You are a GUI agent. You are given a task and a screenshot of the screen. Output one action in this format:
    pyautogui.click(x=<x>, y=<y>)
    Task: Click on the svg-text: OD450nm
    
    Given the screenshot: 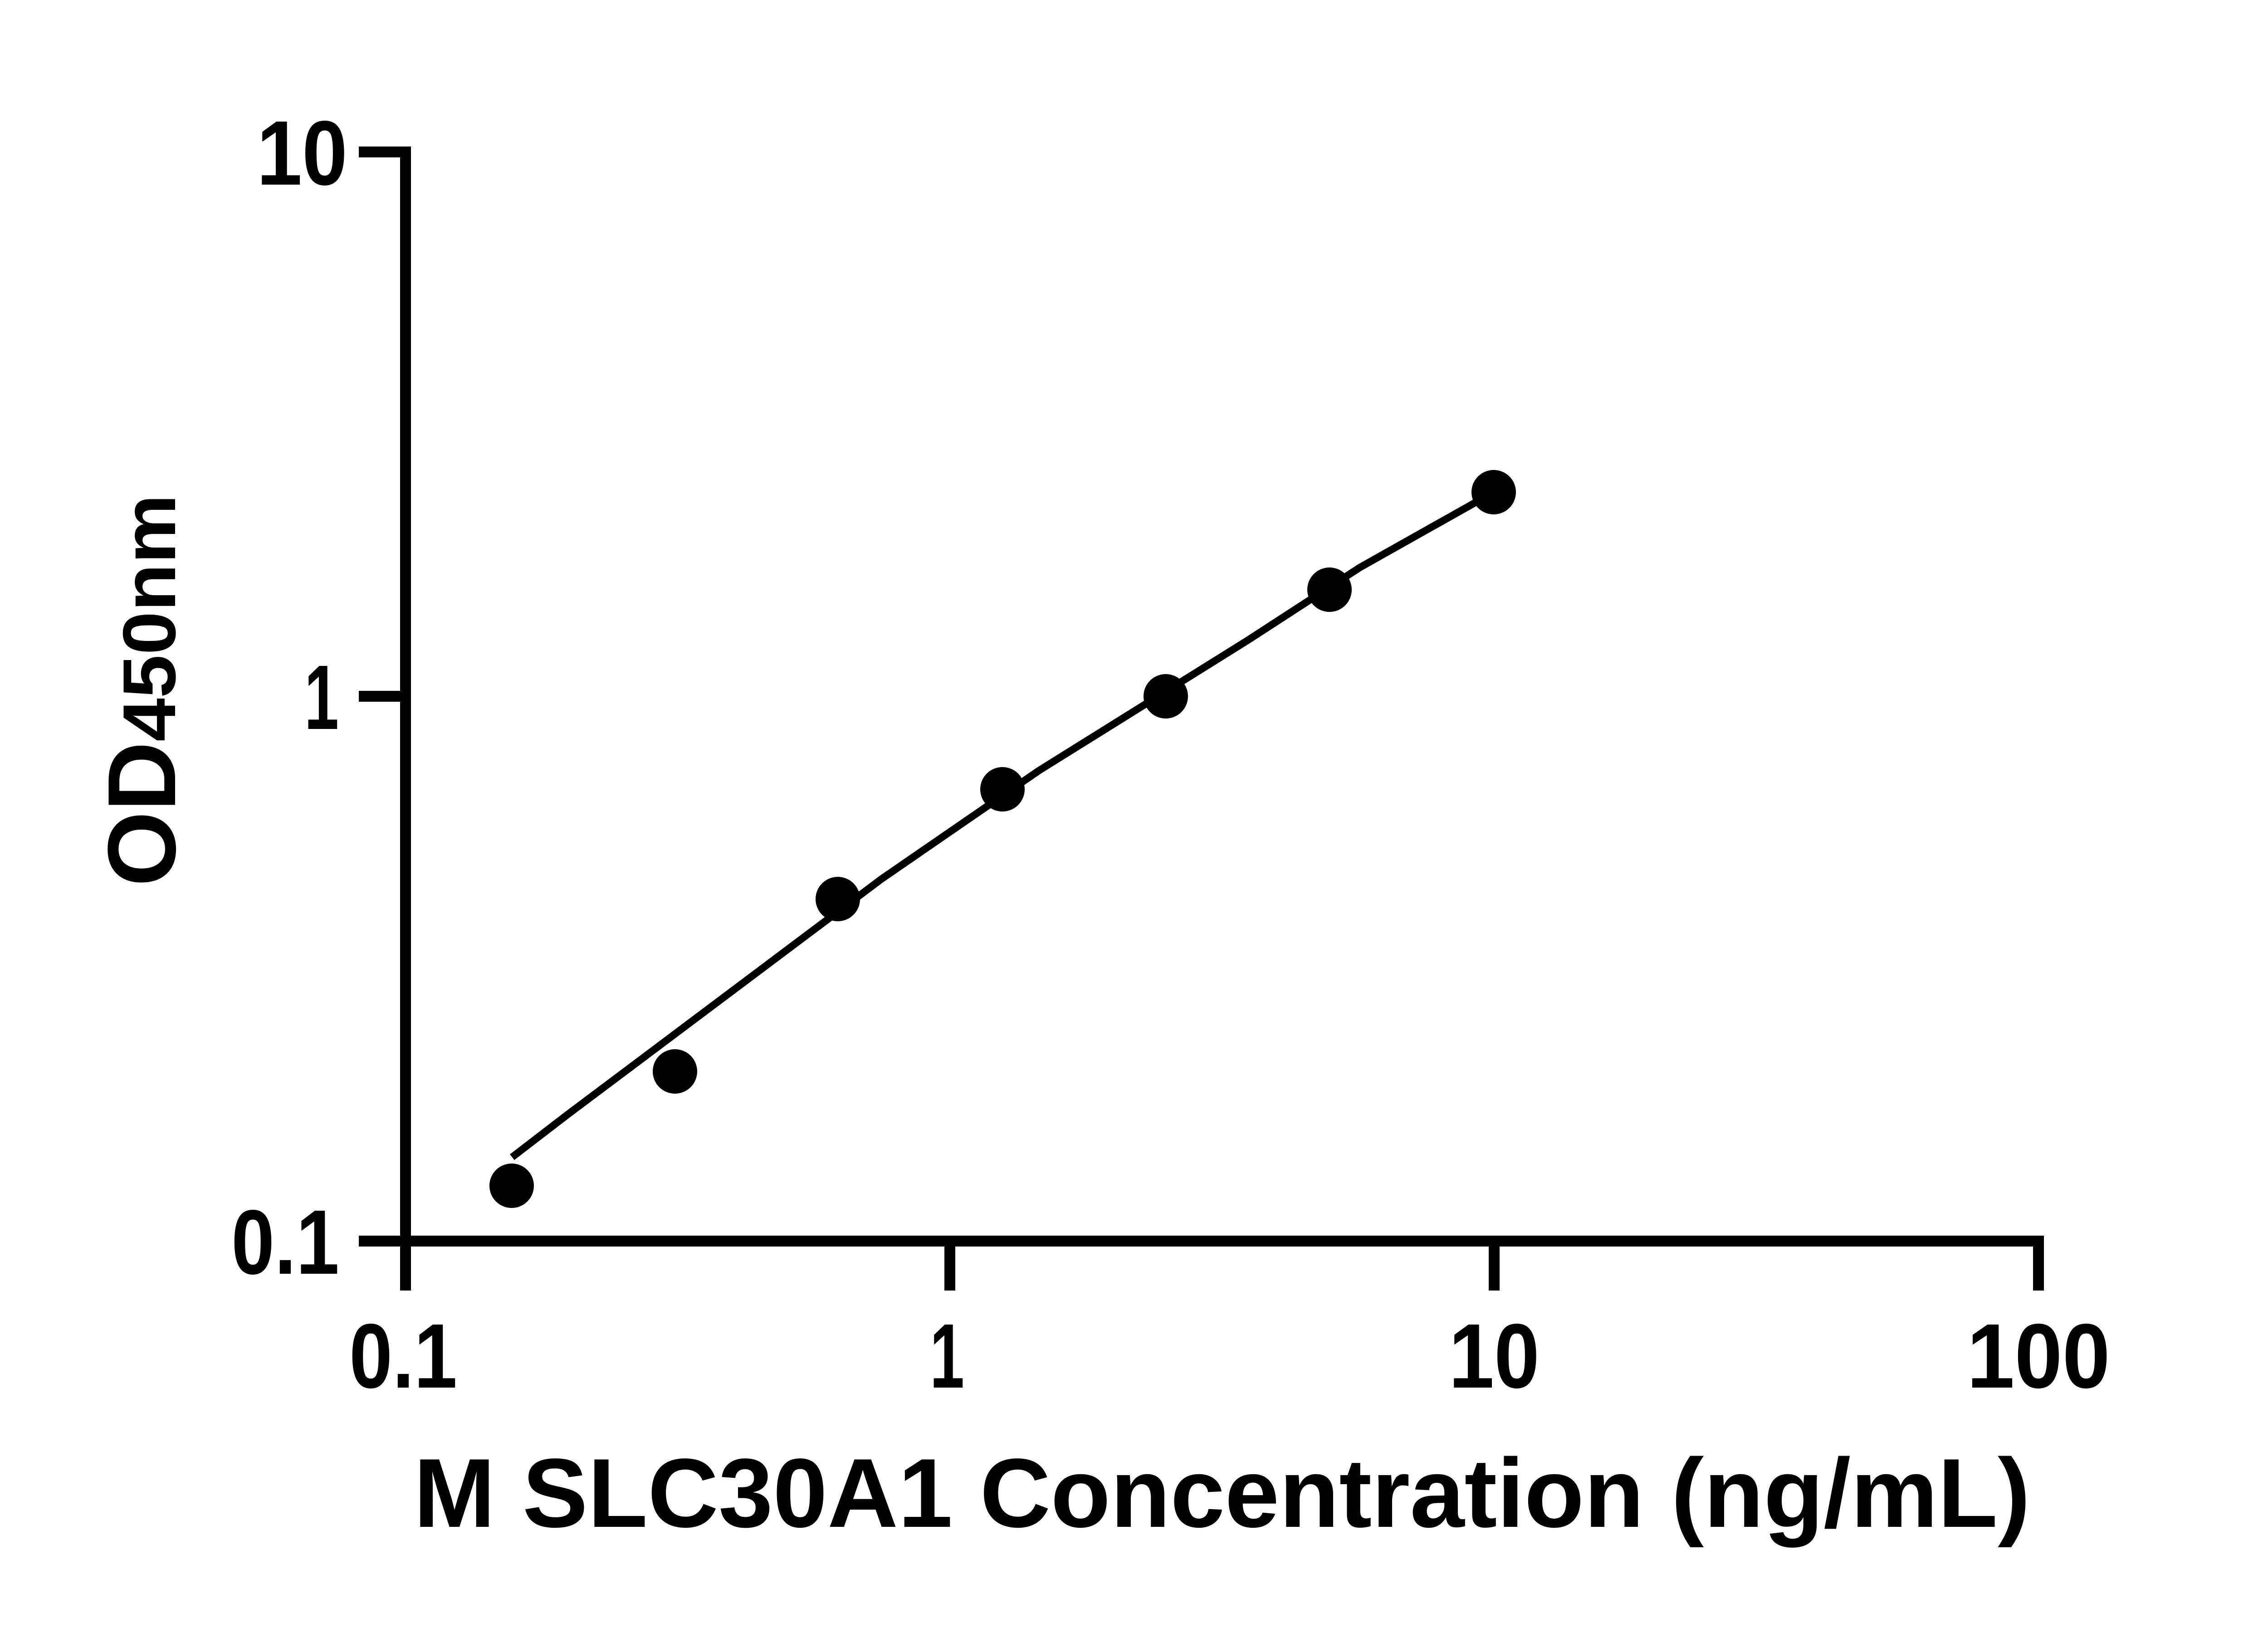 What is the action you would take?
    pyautogui.click(x=142, y=690)
    